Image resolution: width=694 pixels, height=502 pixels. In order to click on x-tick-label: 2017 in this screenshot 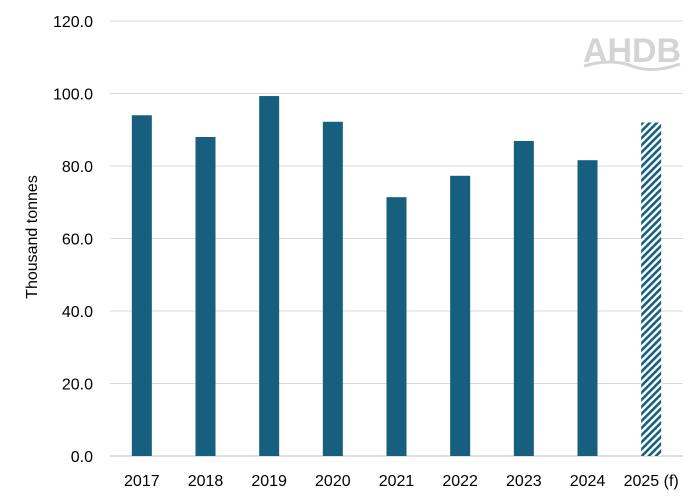, I will do `click(142, 481)`.